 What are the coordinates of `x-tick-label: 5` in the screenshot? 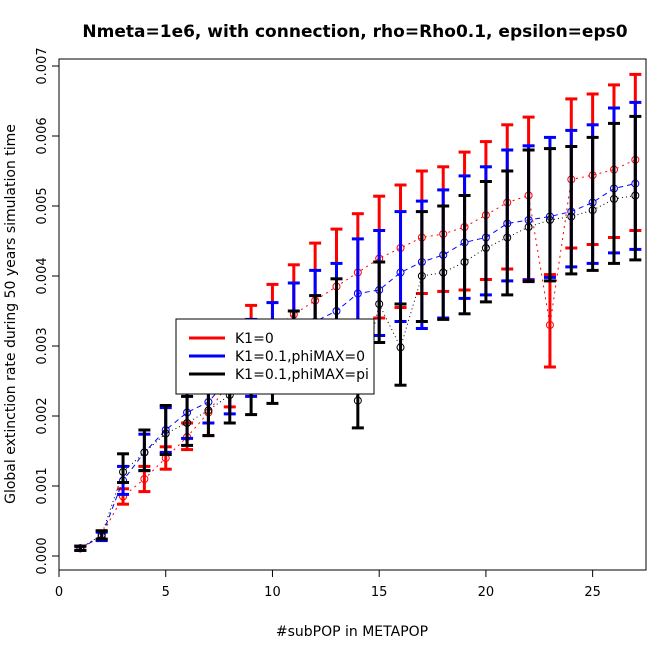 It's located at (166, 592).